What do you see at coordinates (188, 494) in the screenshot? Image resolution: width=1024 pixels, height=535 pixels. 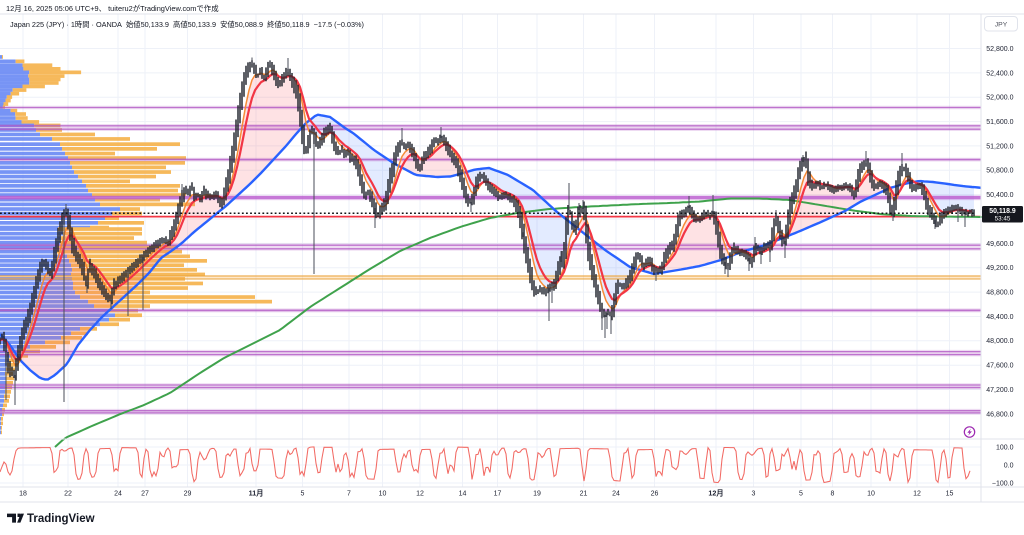 I see `svg-text: 29` at bounding box center [188, 494].